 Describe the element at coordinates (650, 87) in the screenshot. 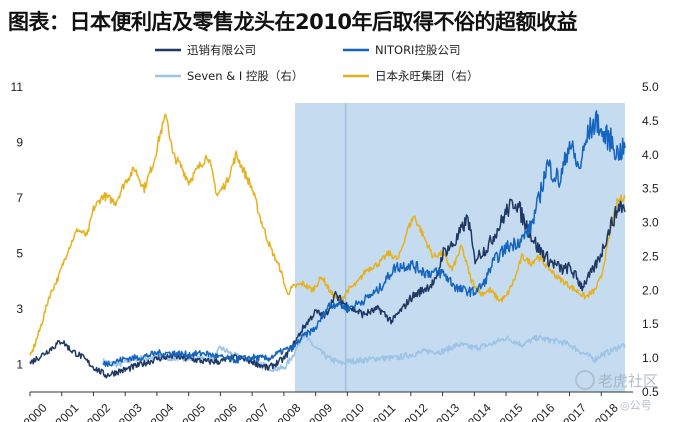

I see `y-right-tick-label: 5.0` at that location.